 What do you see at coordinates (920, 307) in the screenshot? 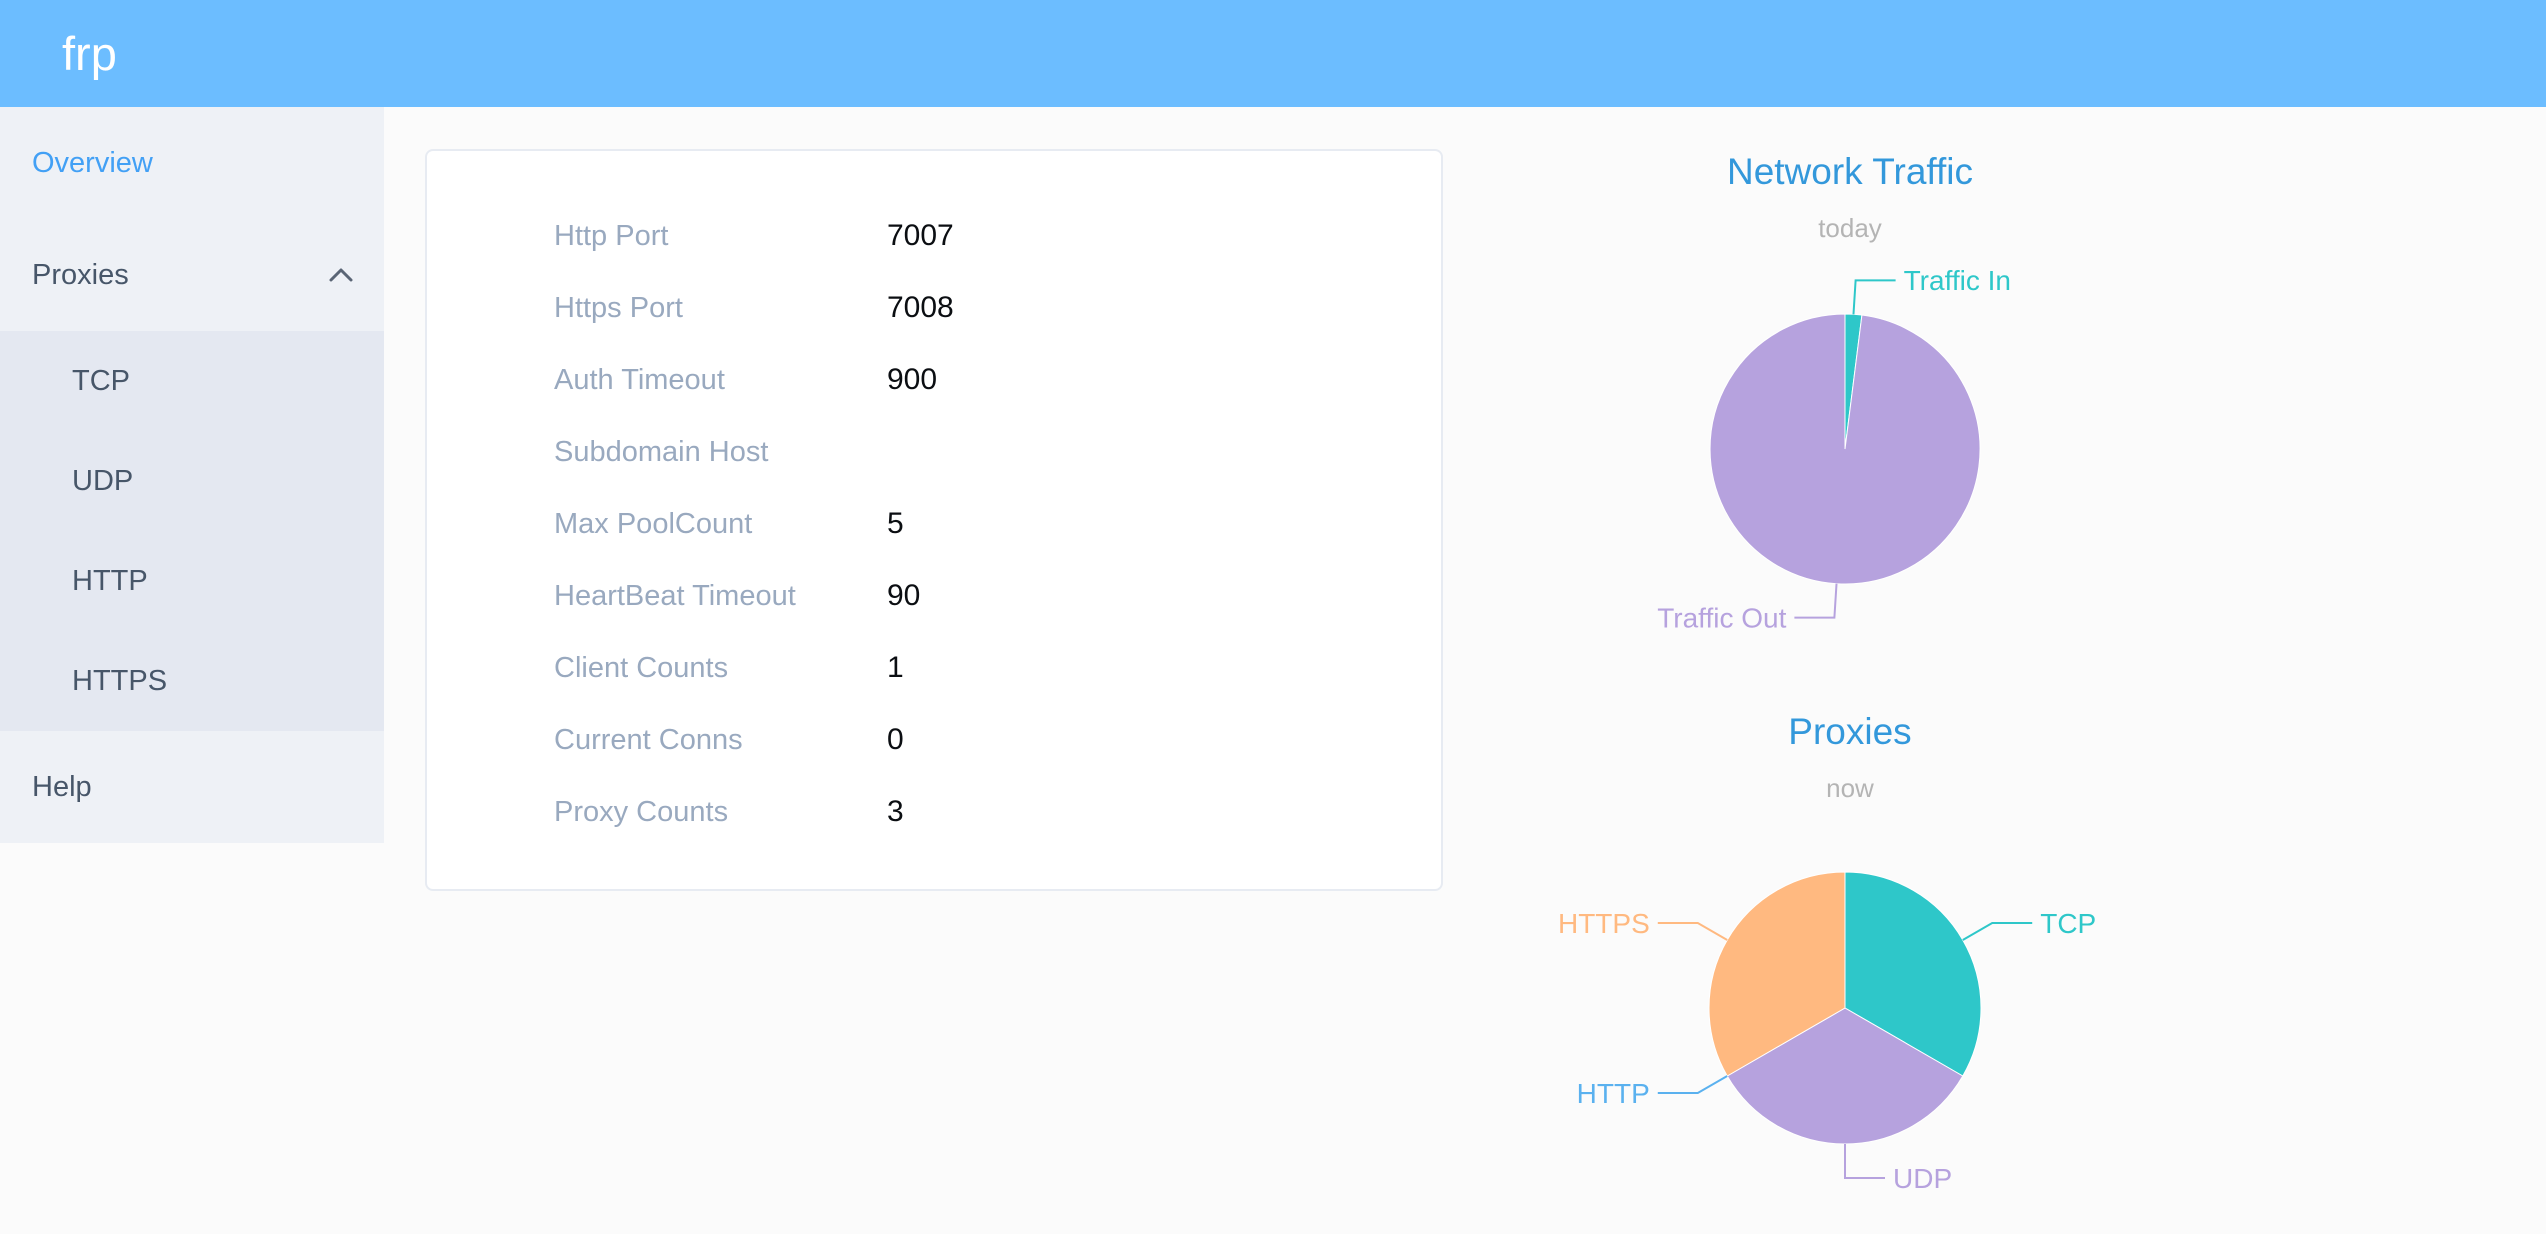
I see `config-value: 7008` at bounding box center [920, 307].